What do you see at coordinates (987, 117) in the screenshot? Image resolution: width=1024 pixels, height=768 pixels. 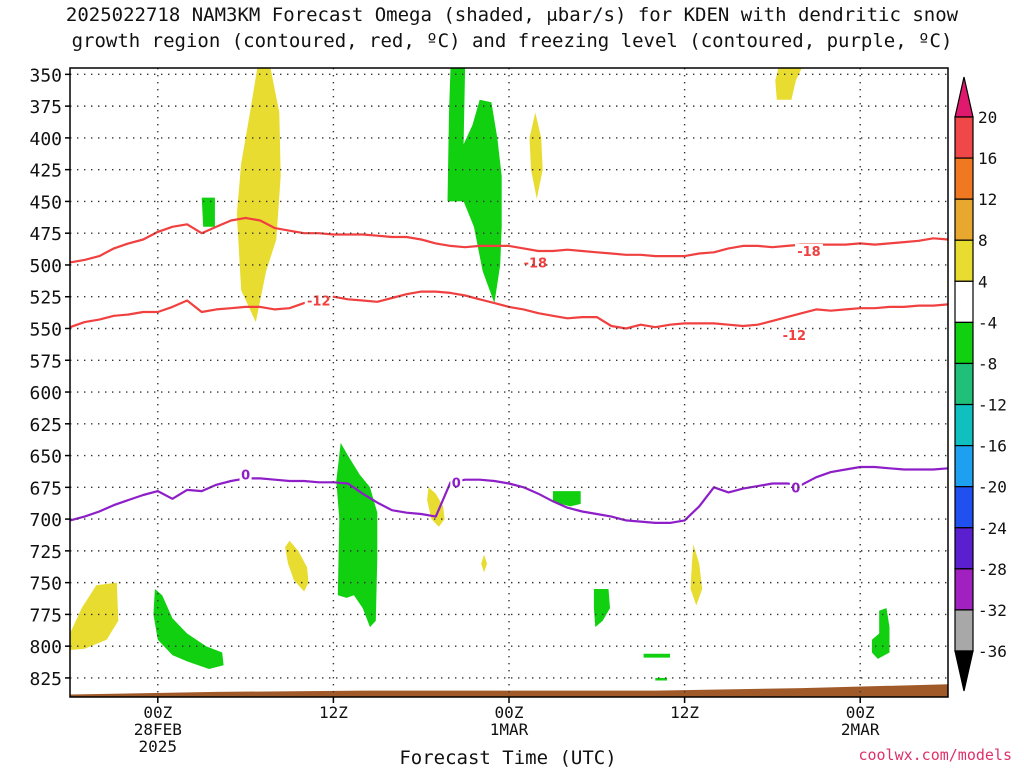 I see `colorbar-label: 20` at bounding box center [987, 117].